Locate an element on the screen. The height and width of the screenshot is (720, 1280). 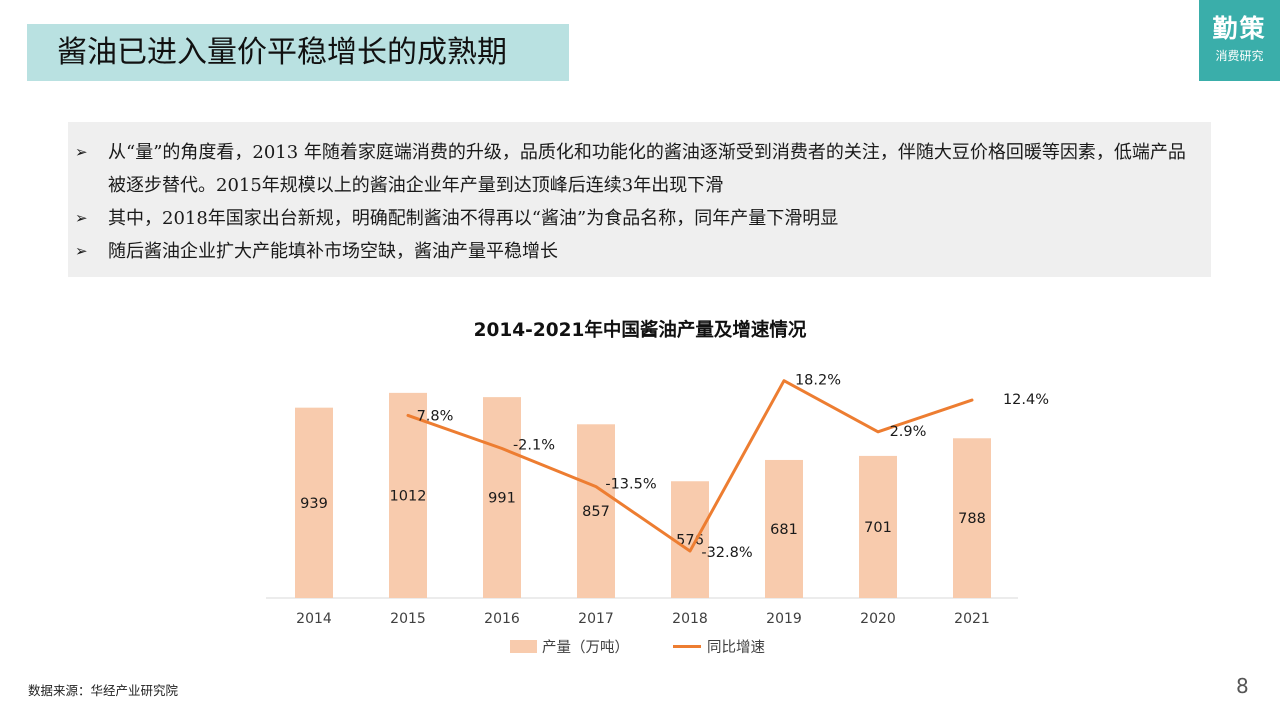
legend-bar-swatch is located at coordinates (523, 646).